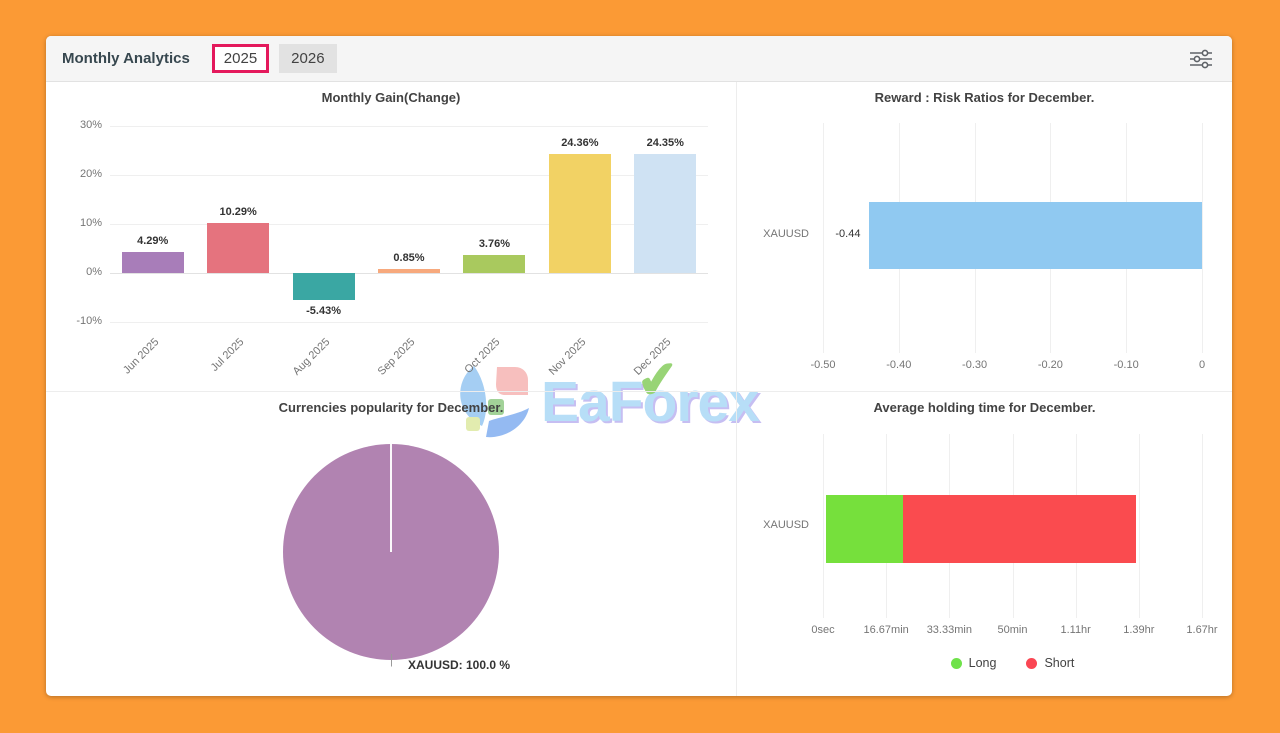  What do you see at coordinates (639, 59) in the screenshot?
I see `card-header: Monthly Analytics 2025 2026` at bounding box center [639, 59].